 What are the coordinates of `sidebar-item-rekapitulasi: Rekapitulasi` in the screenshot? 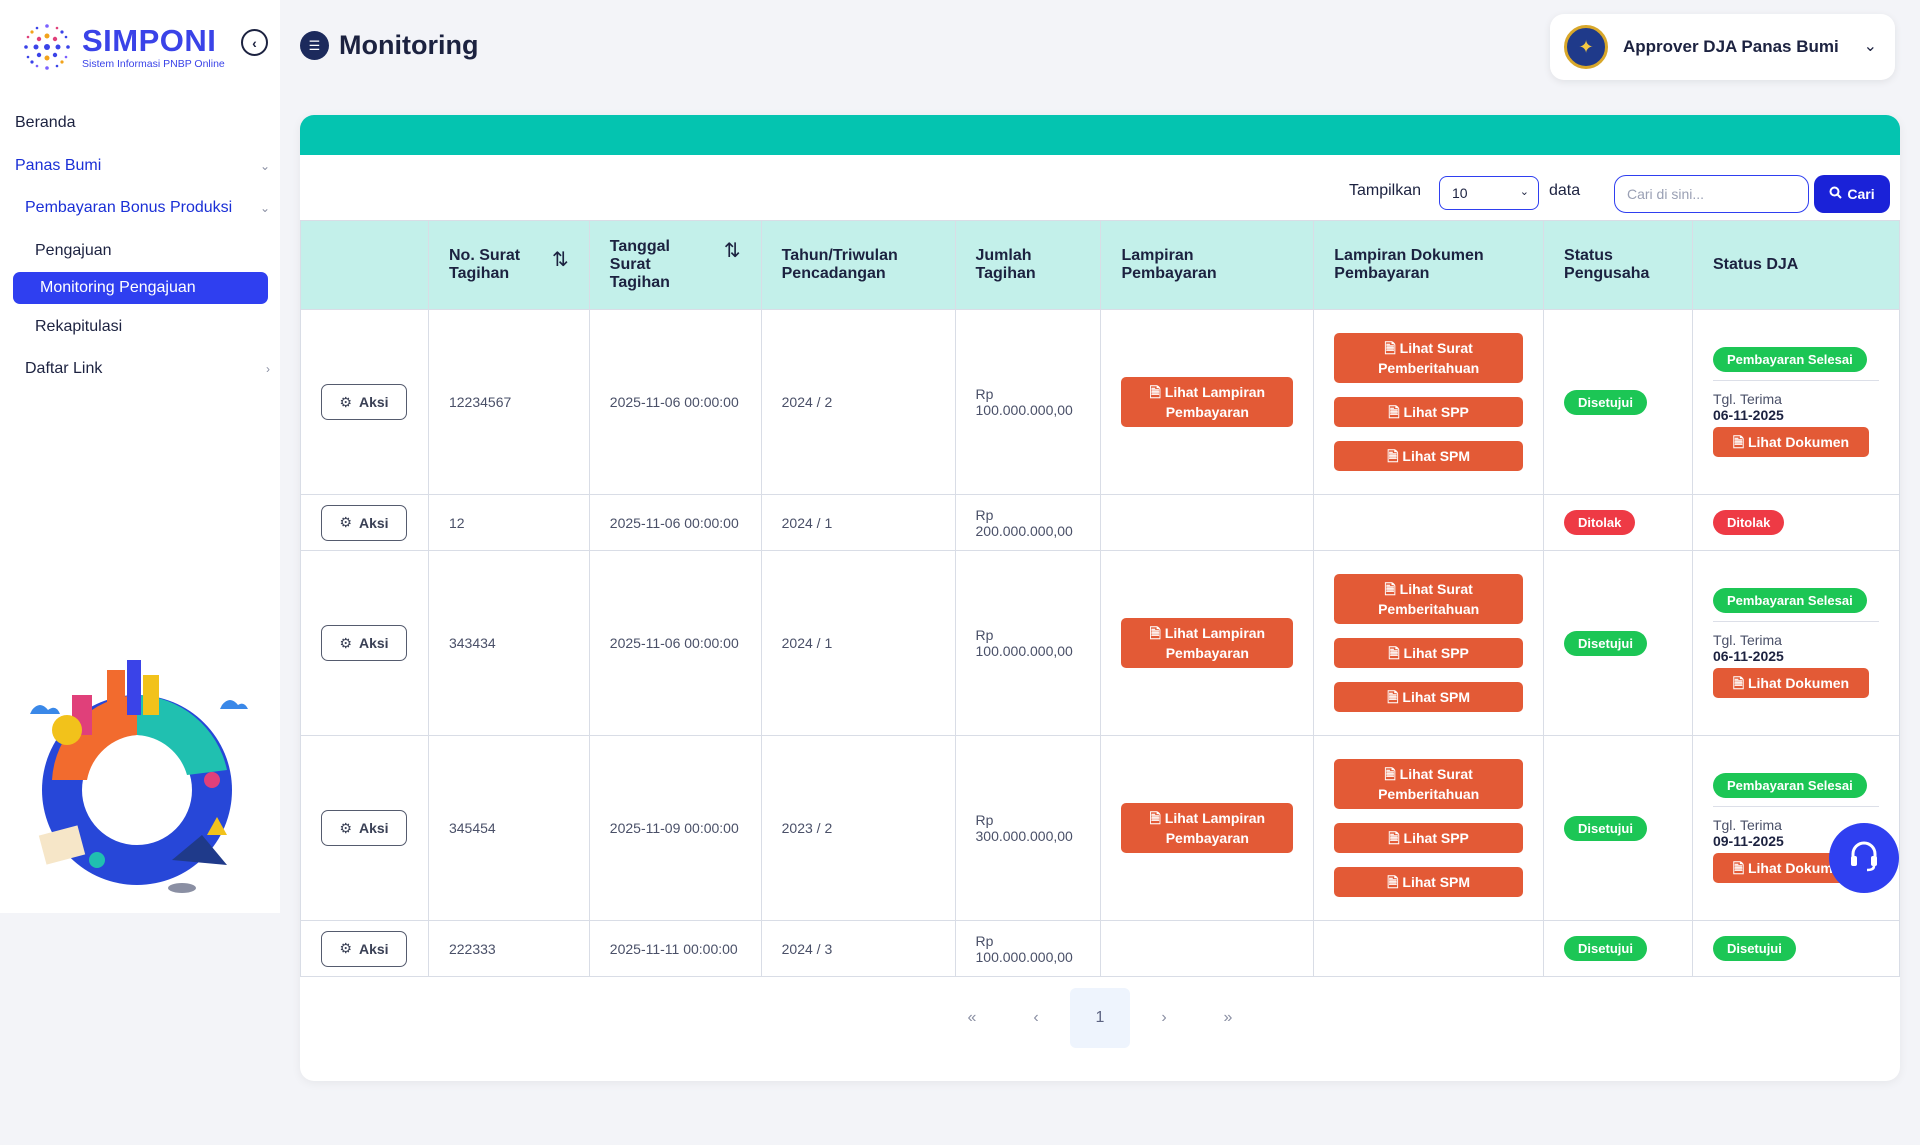 It's located at (145, 327).